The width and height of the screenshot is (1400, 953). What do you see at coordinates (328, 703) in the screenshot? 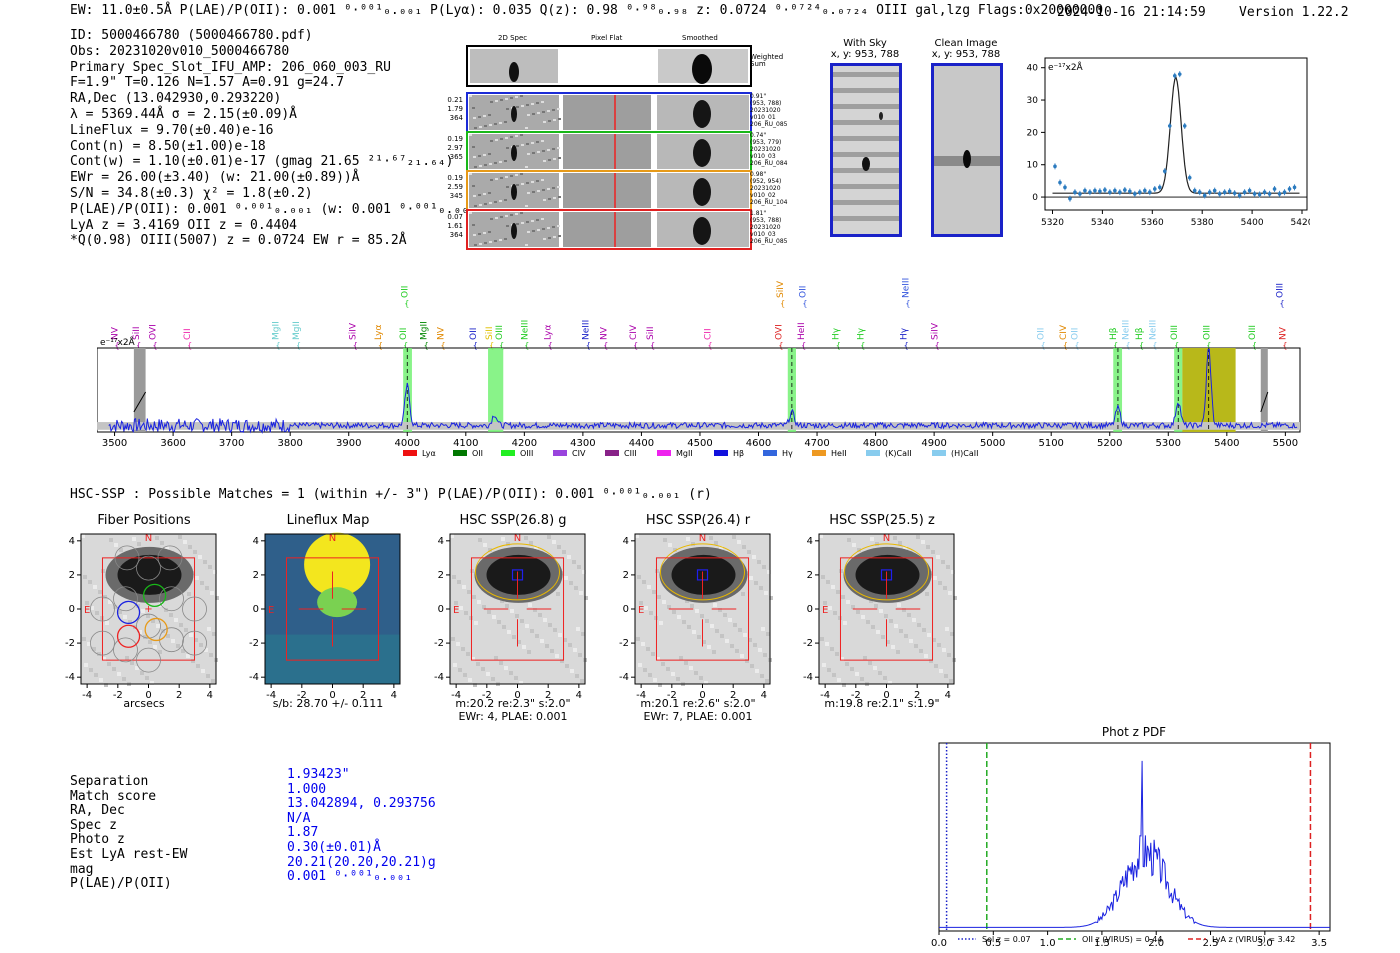
I see `hsc-panel-caption: s/b: 28.70 +/- 0.111` at bounding box center [328, 703].